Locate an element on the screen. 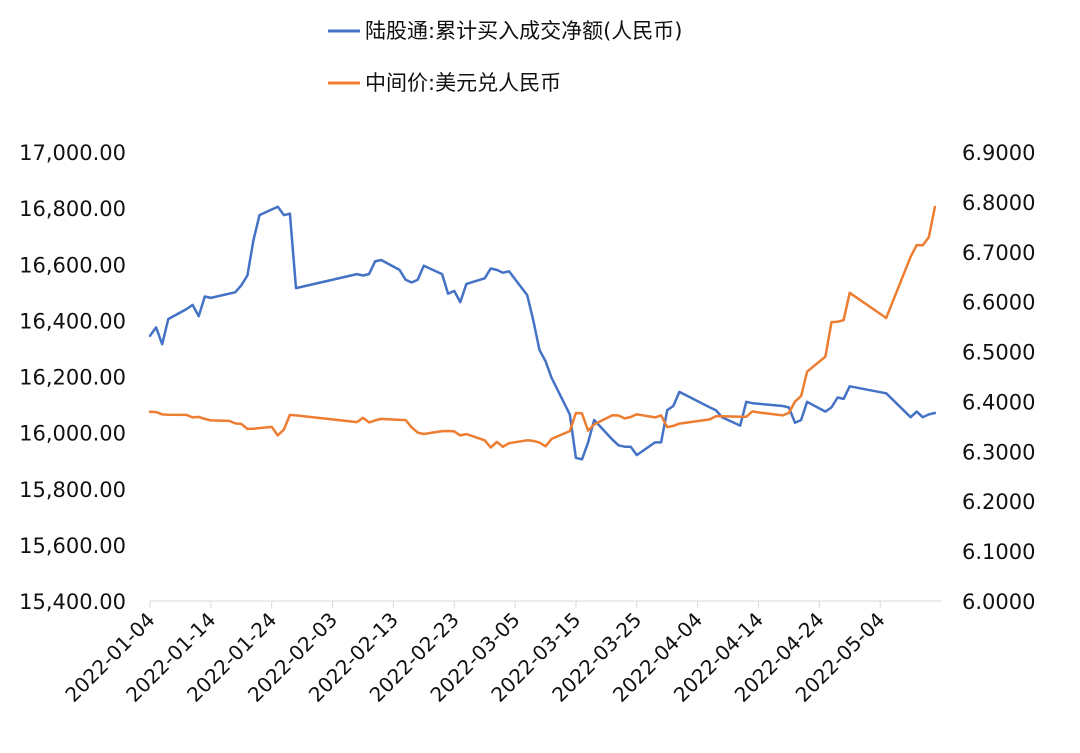 The image size is (1080, 753). legend: 陆股通:累计买入成交净额(人民币) 中间价:美元兑人民币 is located at coordinates (505, 57).